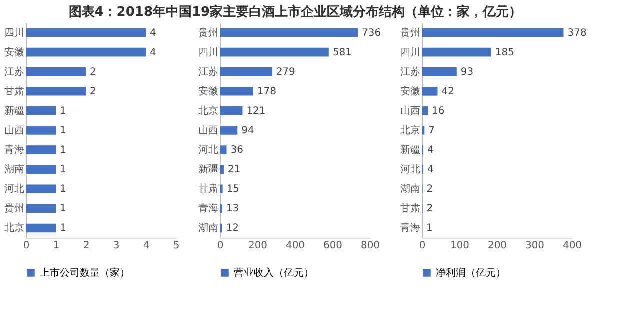 This screenshot has height=328, width=640. Describe the element at coordinates (577, 33) in the screenshot. I see `data-label: 378` at that location.